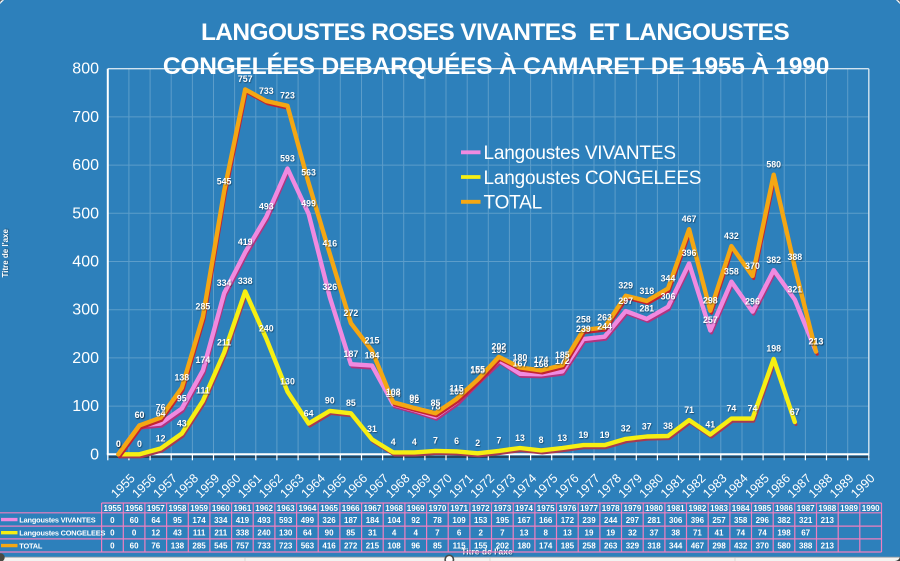 This screenshot has height=561, width=900. I want to click on svg-text: 1957, so click(156, 508).